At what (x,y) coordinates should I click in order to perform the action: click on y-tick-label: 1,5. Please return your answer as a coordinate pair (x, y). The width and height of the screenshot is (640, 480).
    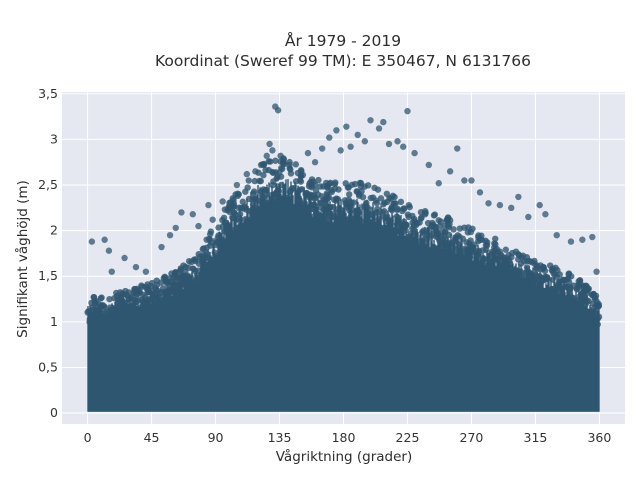
    Looking at the image, I should click on (48, 275).